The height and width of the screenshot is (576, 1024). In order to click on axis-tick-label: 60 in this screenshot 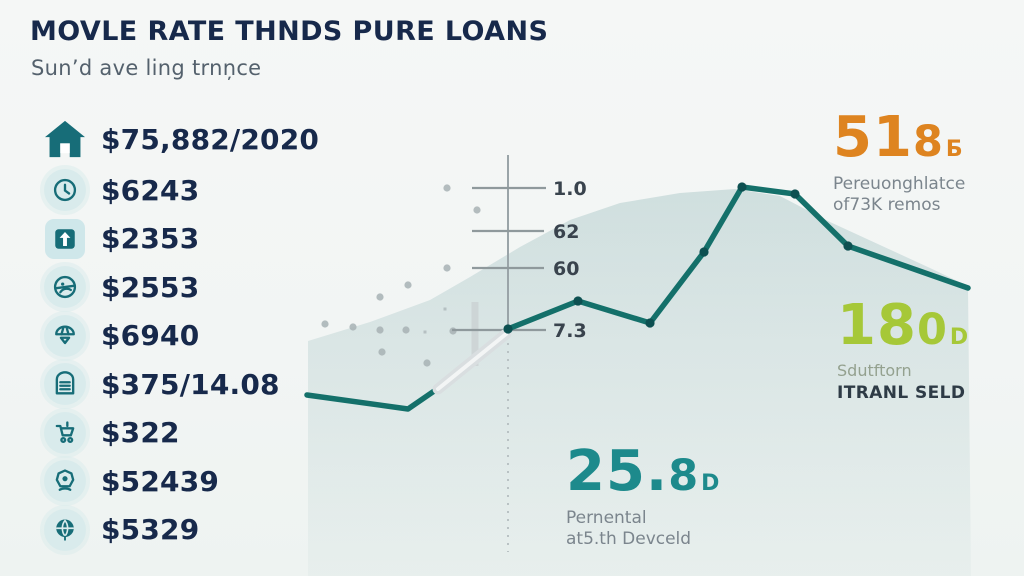, I will do `click(566, 269)`.